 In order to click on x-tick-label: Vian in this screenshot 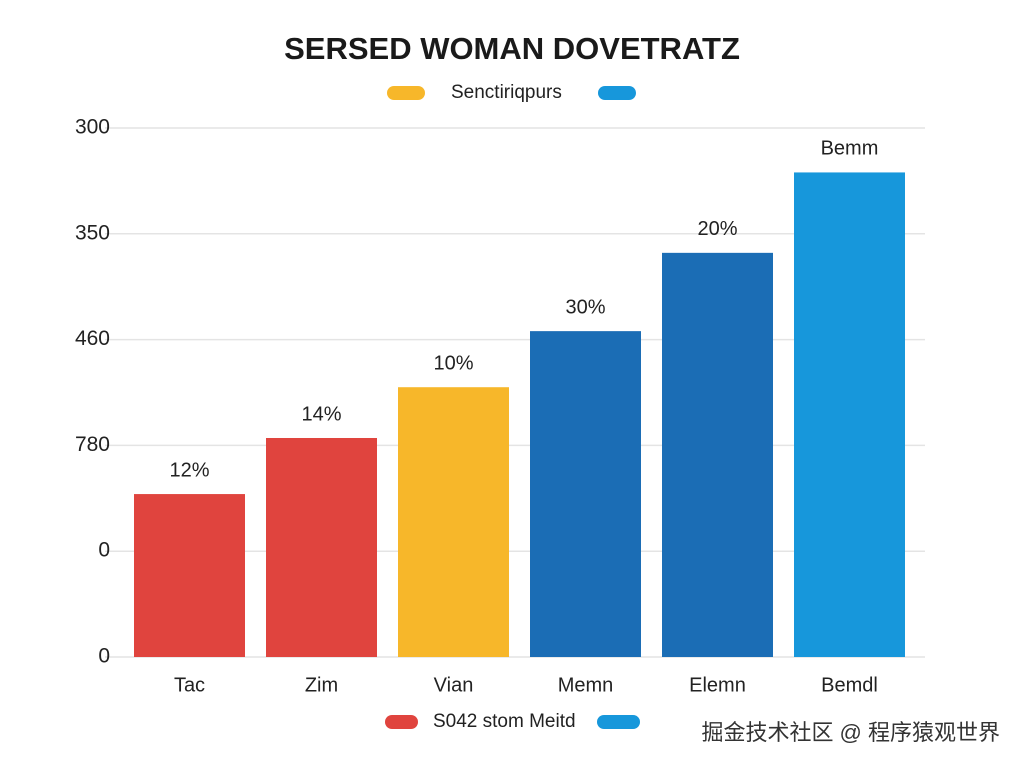, I will do `click(454, 685)`.